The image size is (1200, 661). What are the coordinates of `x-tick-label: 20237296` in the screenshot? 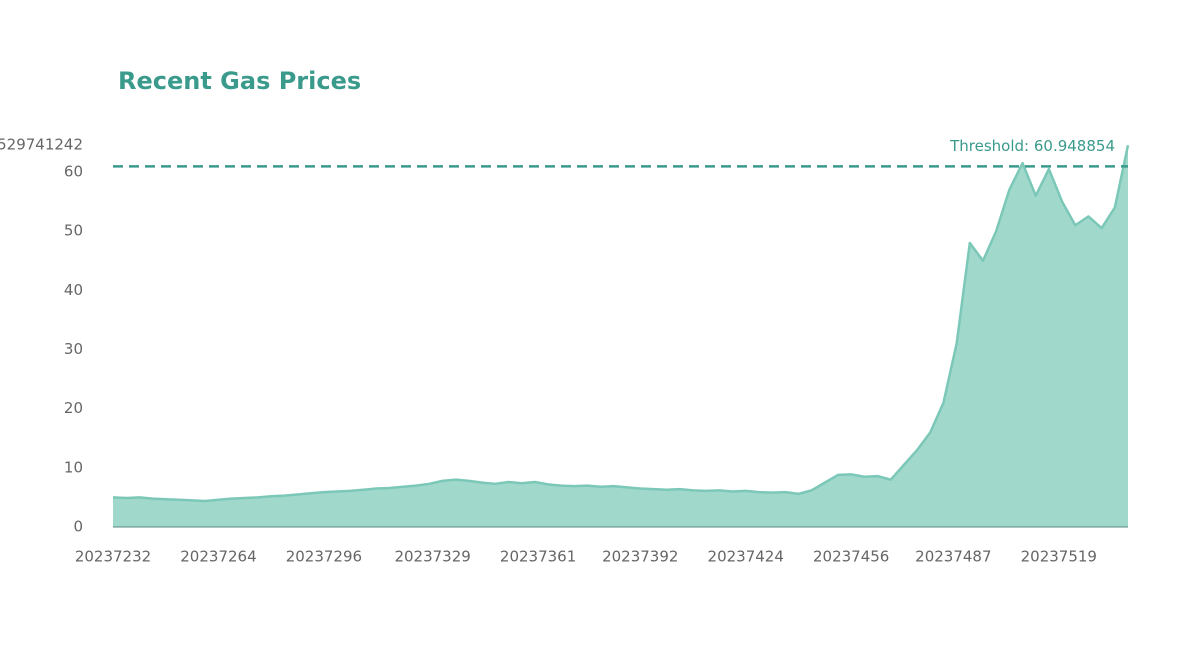 It's located at (324, 557).